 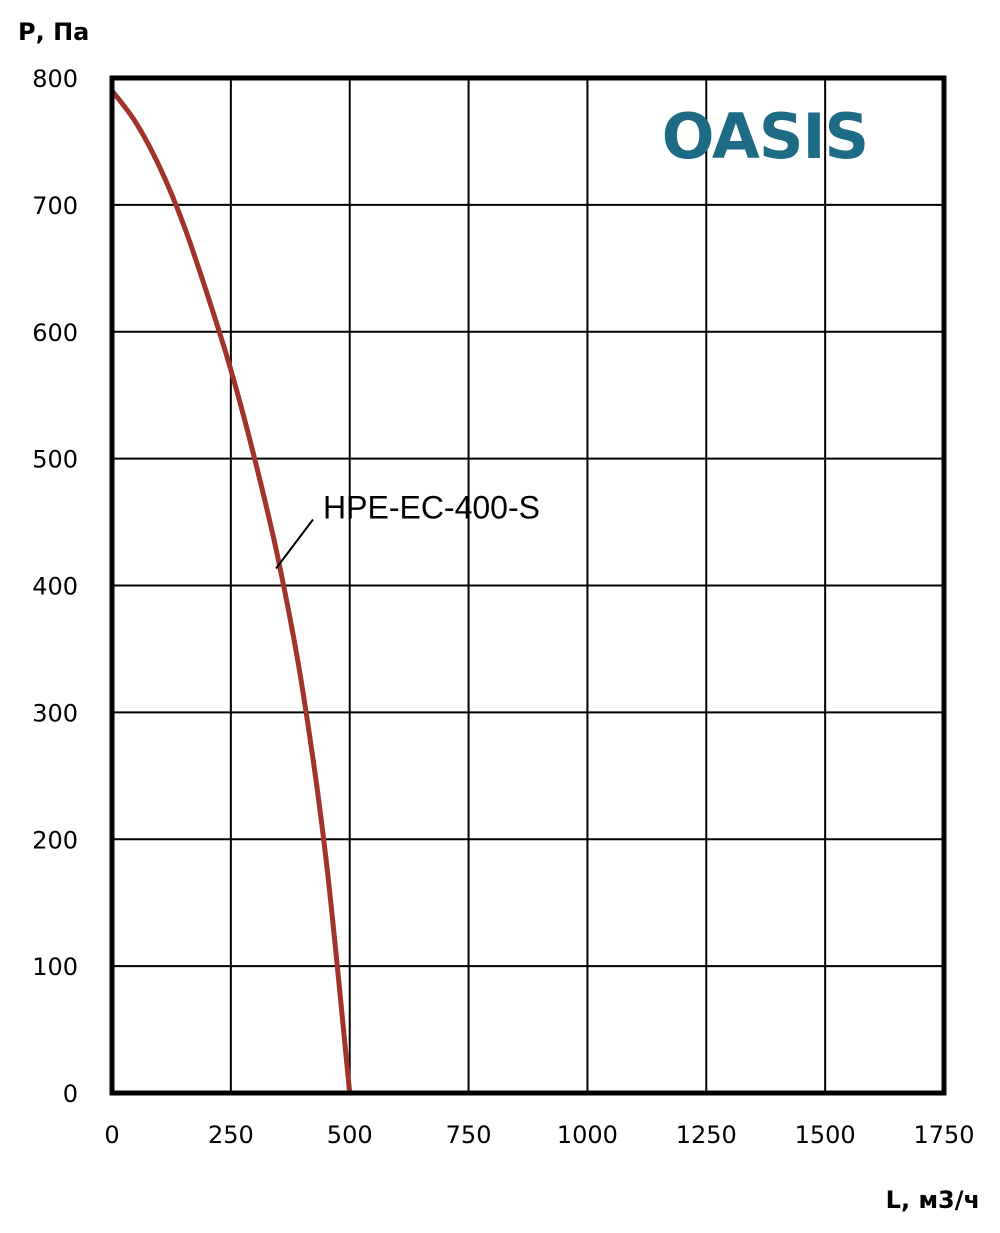 What do you see at coordinates (111, 1135) in the screenshot?
I see `x-tick-label: 0` at bounding box center [111, 1135].